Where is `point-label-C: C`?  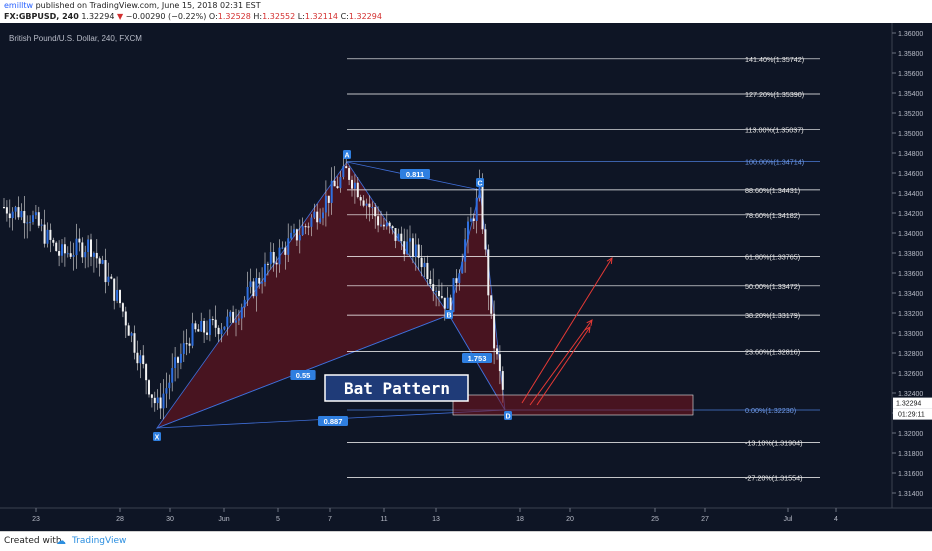 point-label-C: C is located at coordinates (479, 184).